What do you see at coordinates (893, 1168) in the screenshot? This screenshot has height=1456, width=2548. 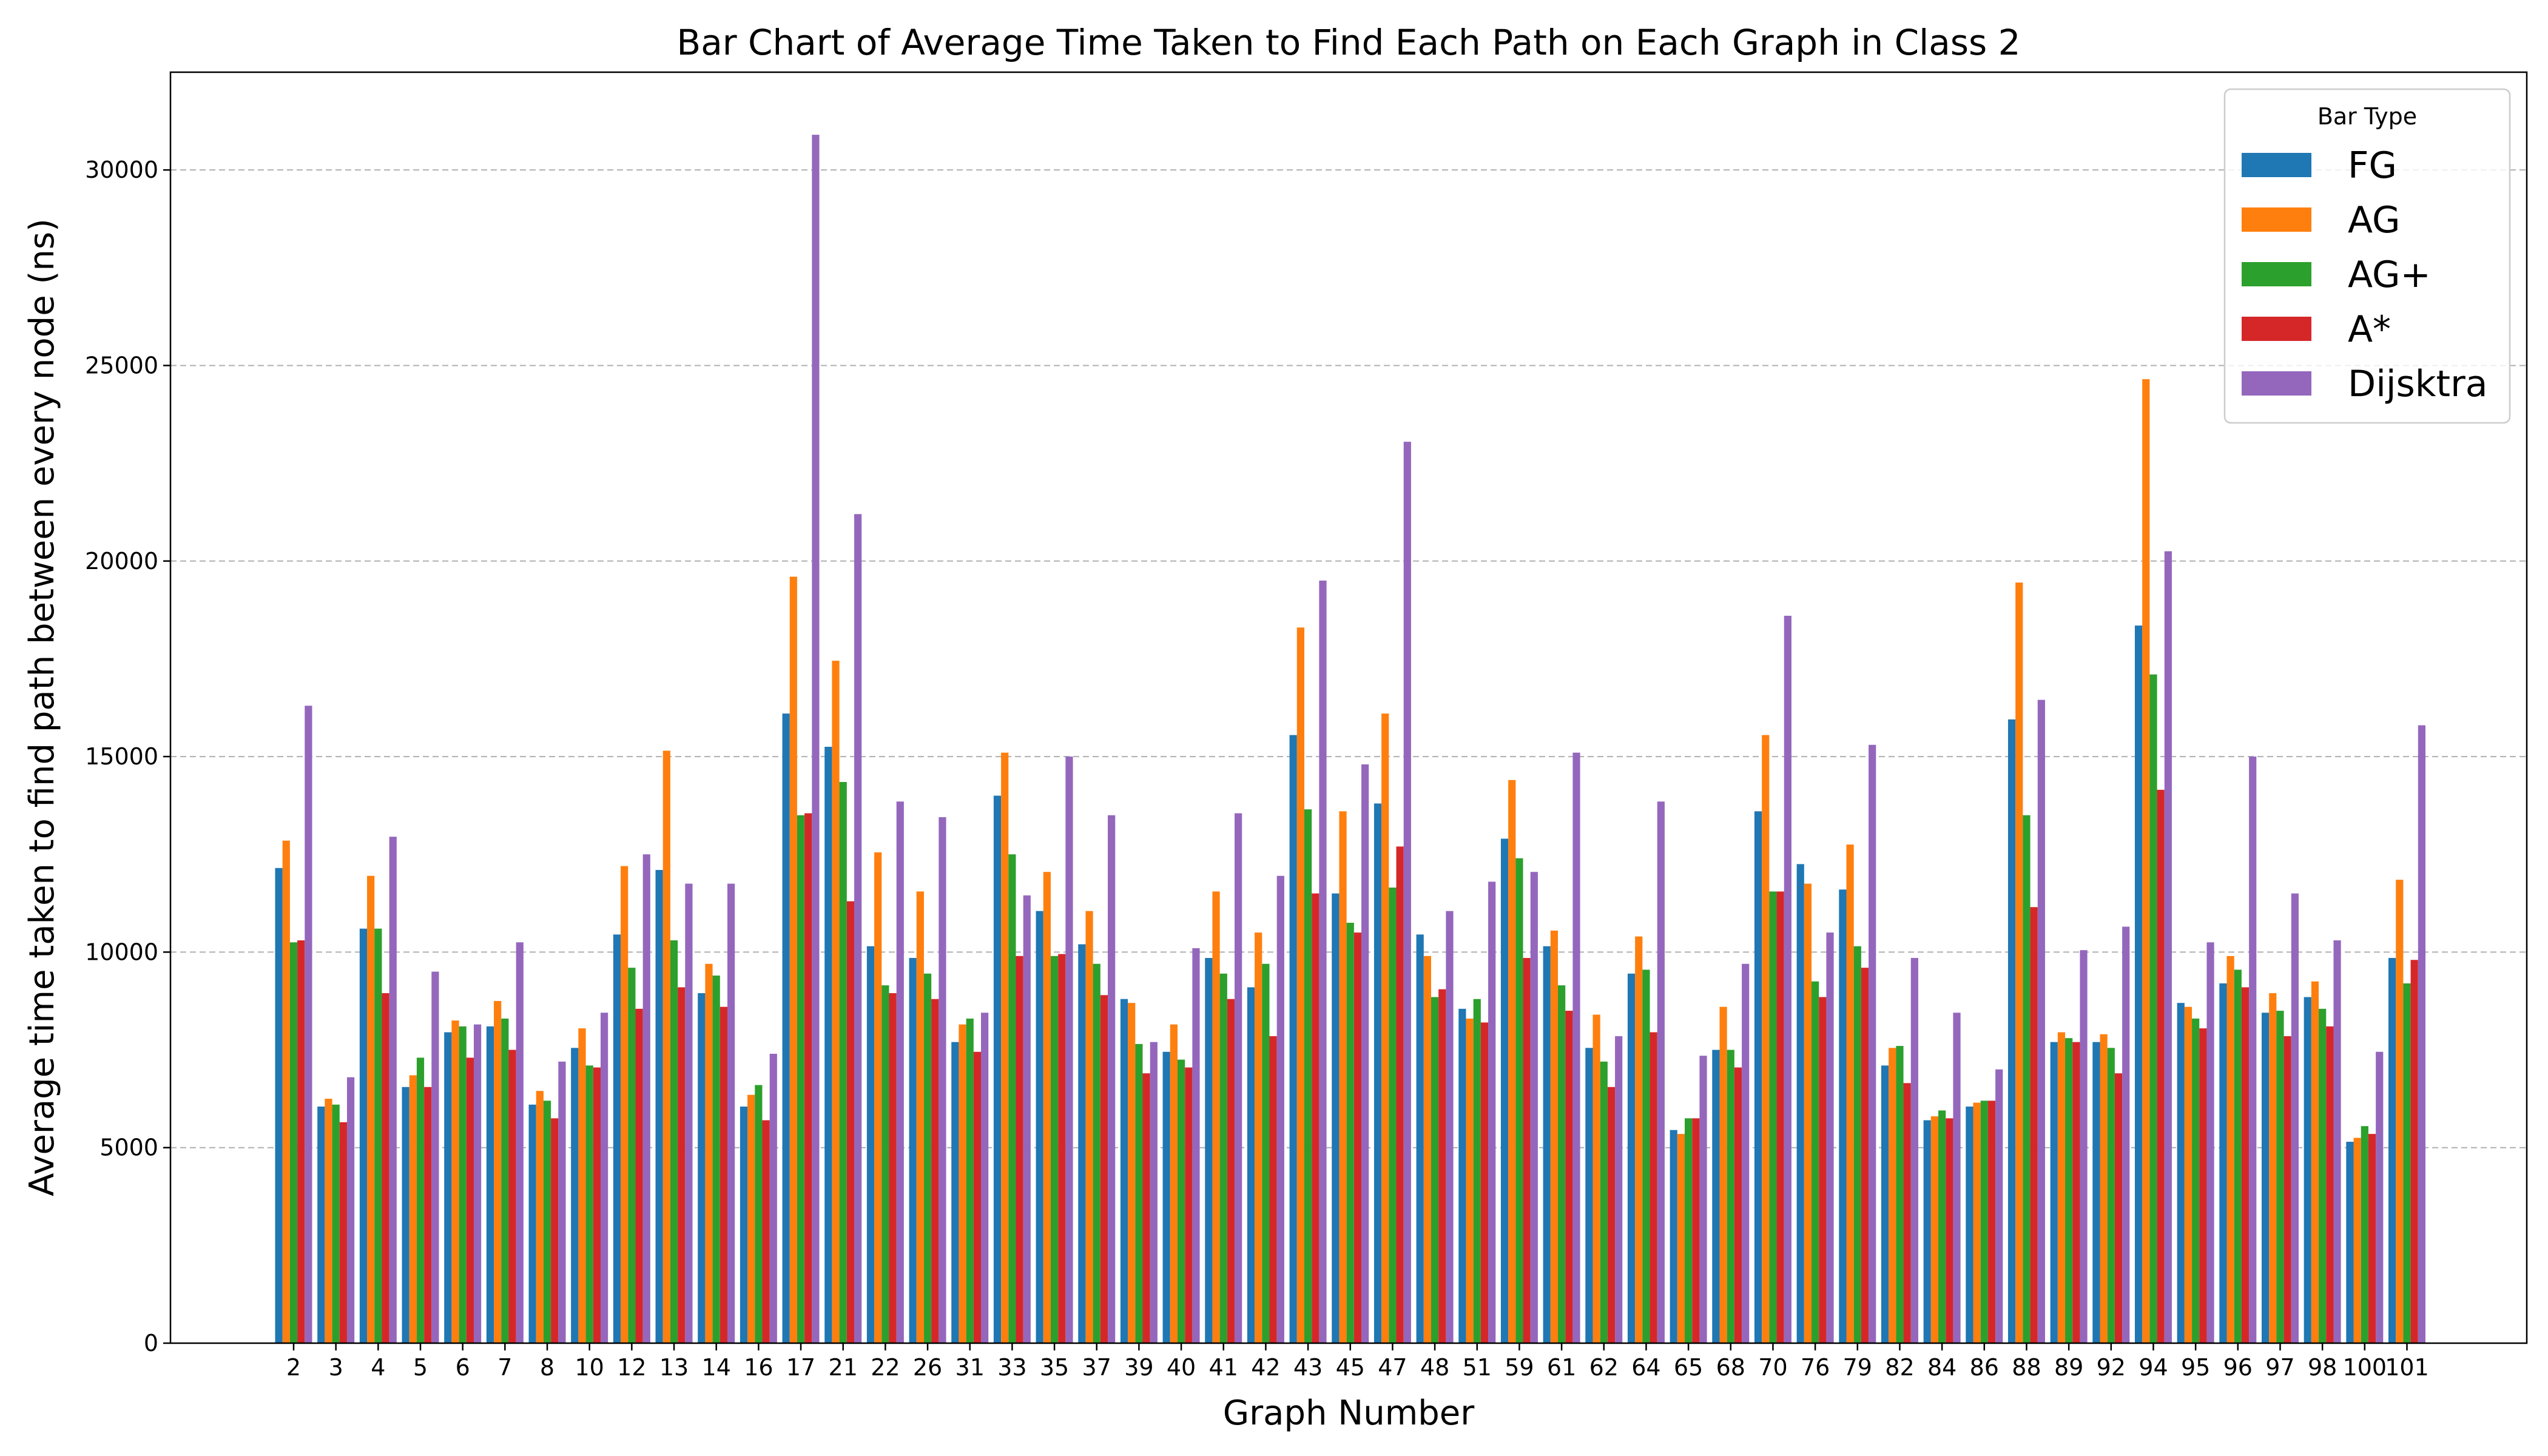 I see `bar-a--graph-22` at bounding box center [893, 1168].